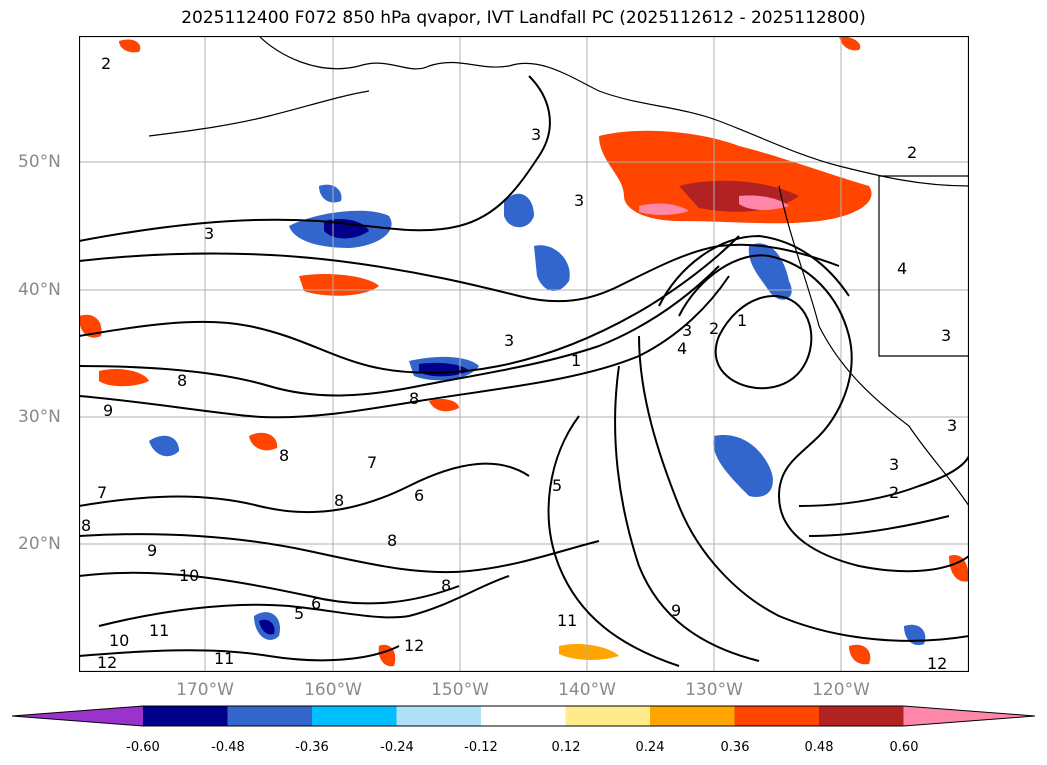 The width and height of the screenshot is (1047, 765). Describe the element at coordinates (566, 747) in the screenshot. I see `colorbar-tick: 0.12` at that location.